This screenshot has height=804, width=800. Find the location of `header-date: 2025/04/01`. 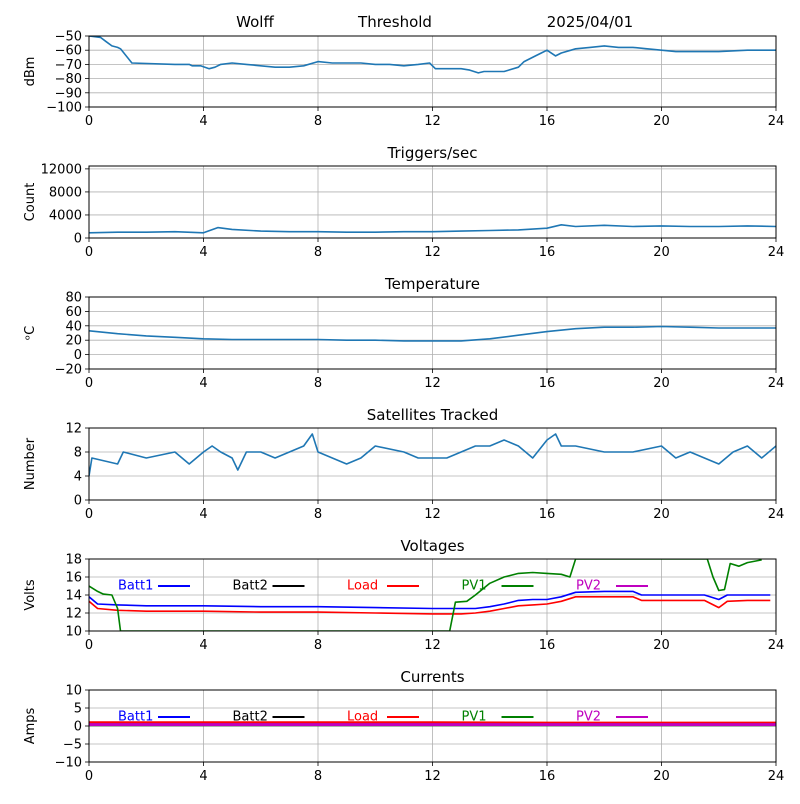

header-date: 2025/04/01 is located at coordinates (590, 22).